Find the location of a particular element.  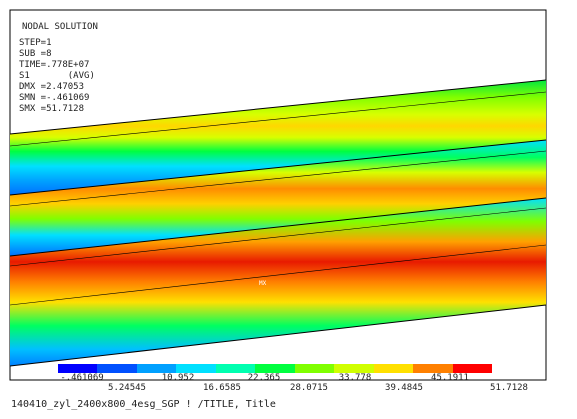

legend-label: 22.365 is located at coordinates (264, 378).